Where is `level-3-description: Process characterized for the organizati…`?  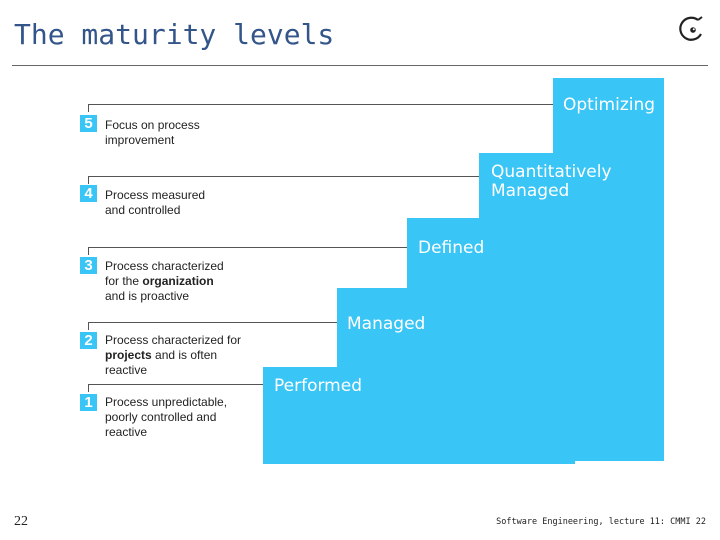
level-3-description: Process characterized for the organizati… is located at coordinates (164, 281).